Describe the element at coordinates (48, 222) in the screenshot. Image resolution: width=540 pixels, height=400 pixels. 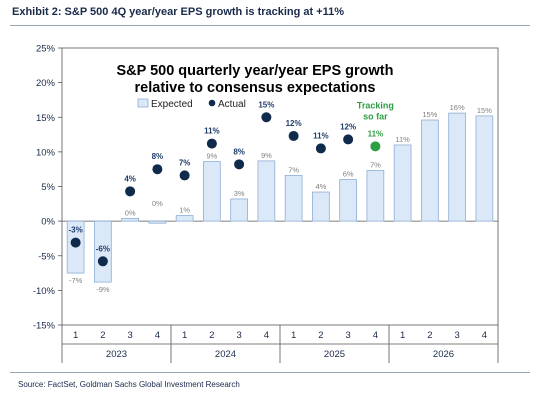
I see `y-tick-label: 0%` at that location.